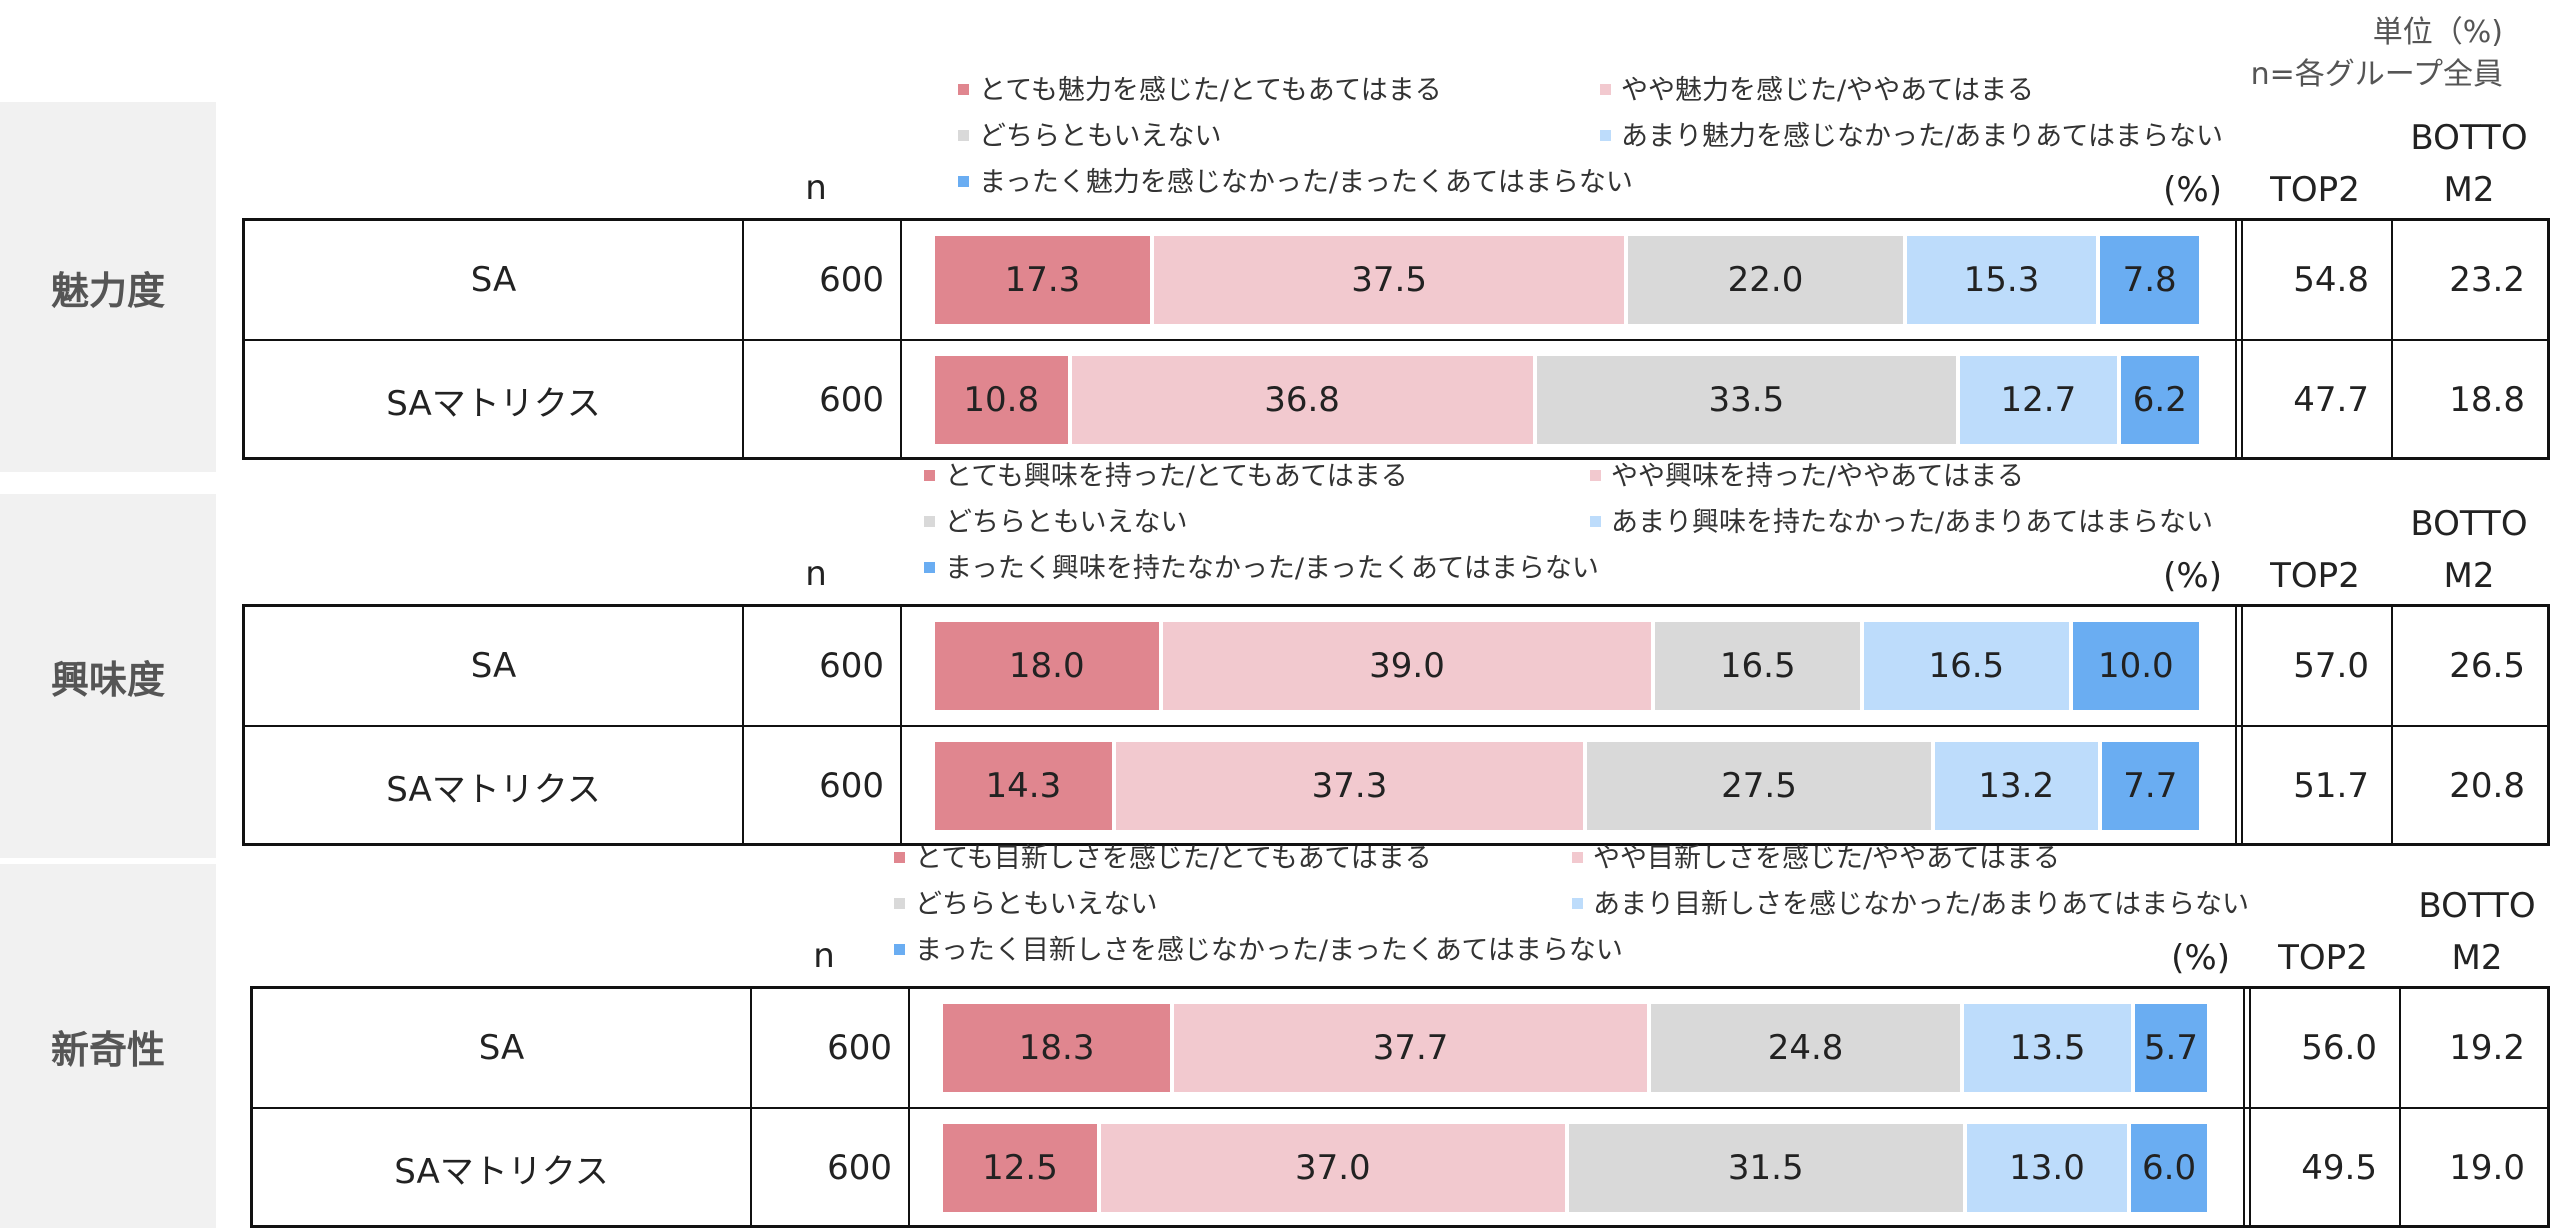 This screenshot has width=2560, height=1228. Describe the element at coordinates (2487, 280) in the screenshot. I see `row-bottom2: 23.2` at that location.